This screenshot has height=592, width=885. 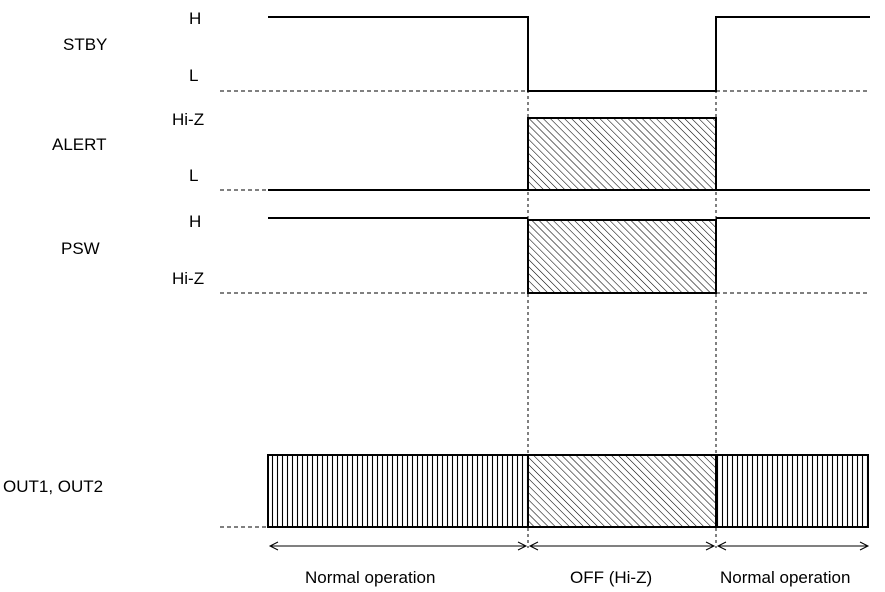 I want to click on psw-hi-z-region, so click(x=622, y=256).